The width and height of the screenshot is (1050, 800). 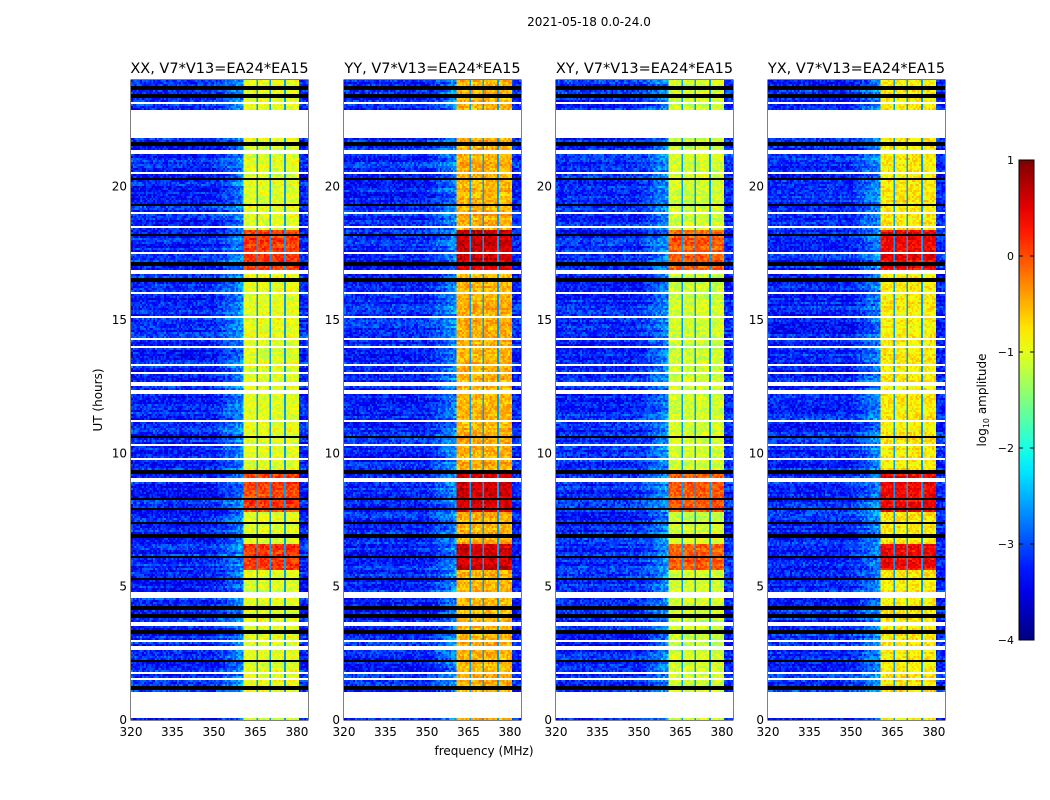 What do you see at coordinates (431, 69) in the screenshot?
I see `panel-title: YY, V7*V13=EA24*EA15` at bounding box center [431, 69].